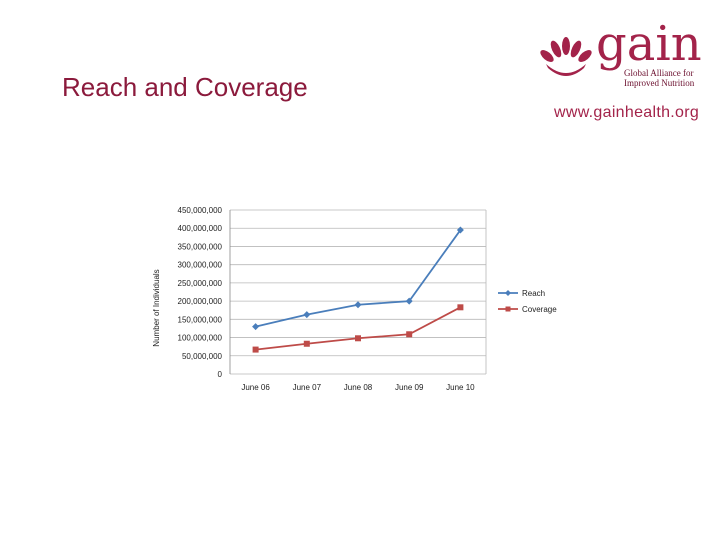  I want to click on series-reach, so click(358, 278).